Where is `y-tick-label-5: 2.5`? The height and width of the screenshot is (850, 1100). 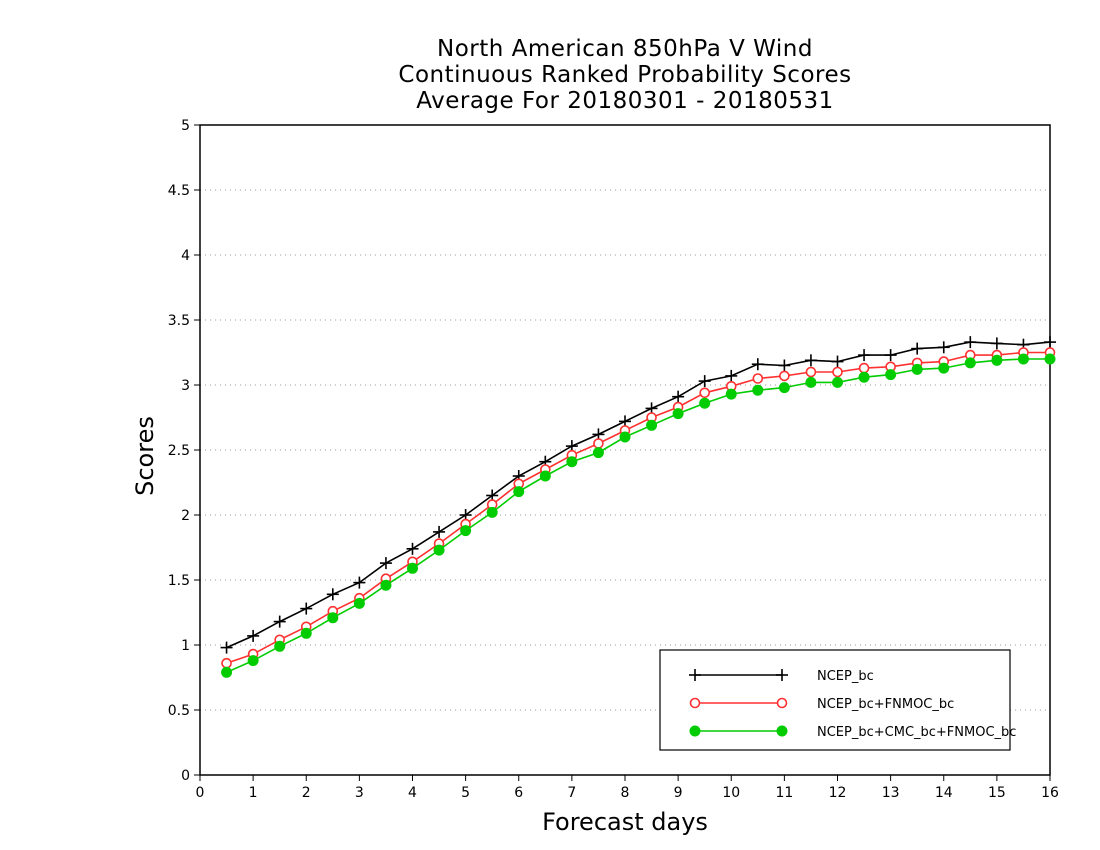
y-tick-label-5: 2.5 is located at coordinates (179, 451).